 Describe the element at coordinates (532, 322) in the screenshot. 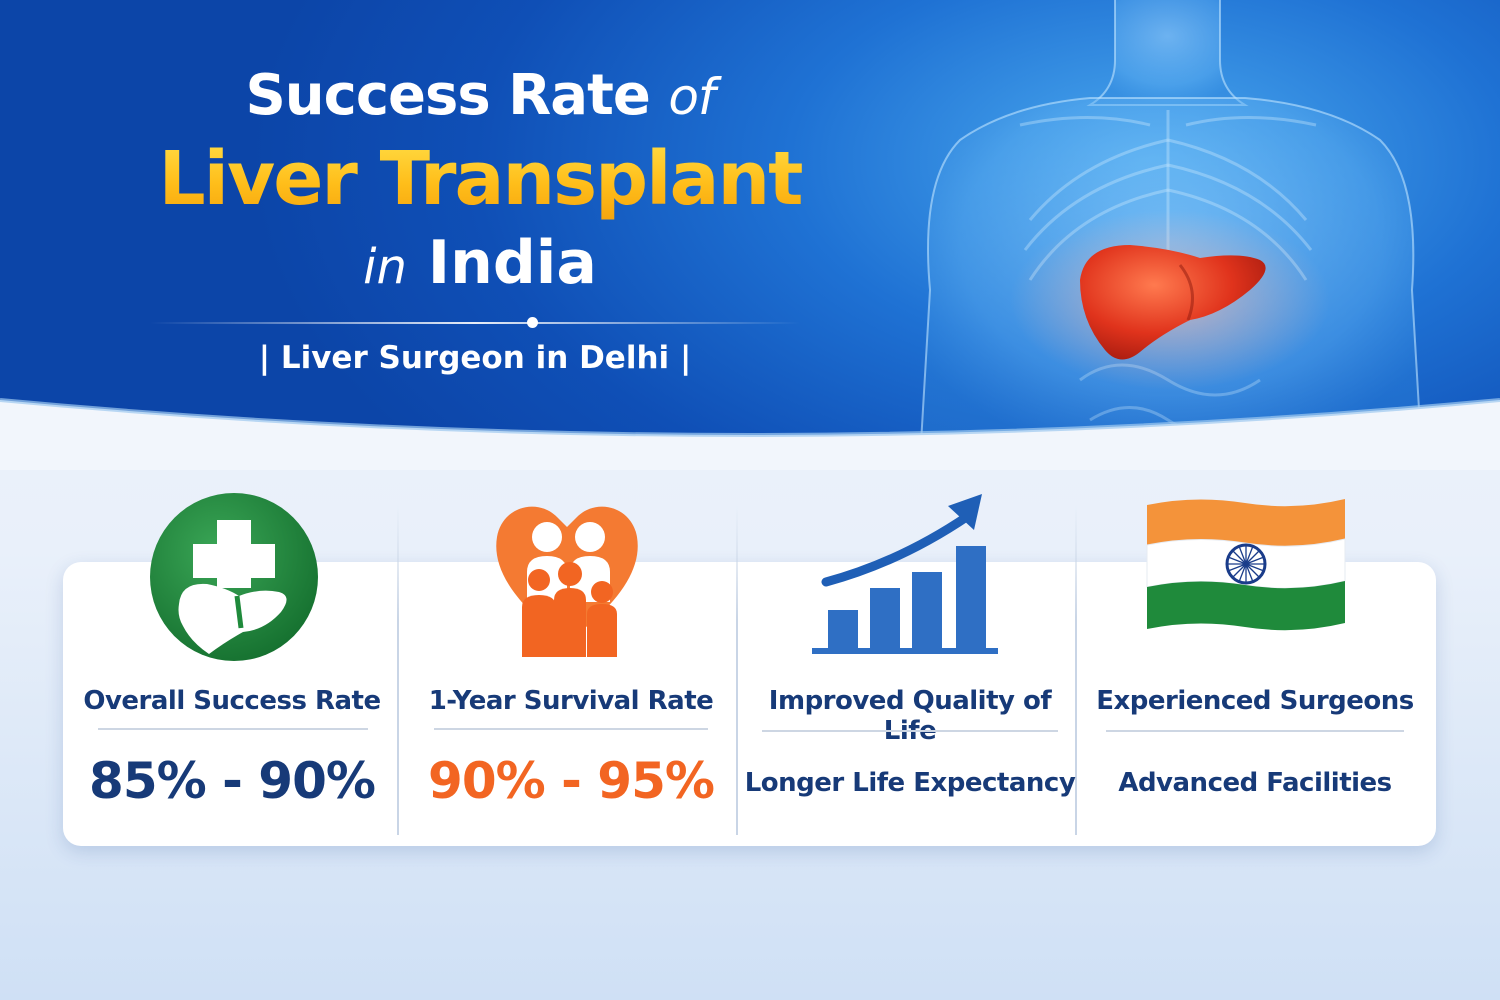

I see `divider-dot` at that location.